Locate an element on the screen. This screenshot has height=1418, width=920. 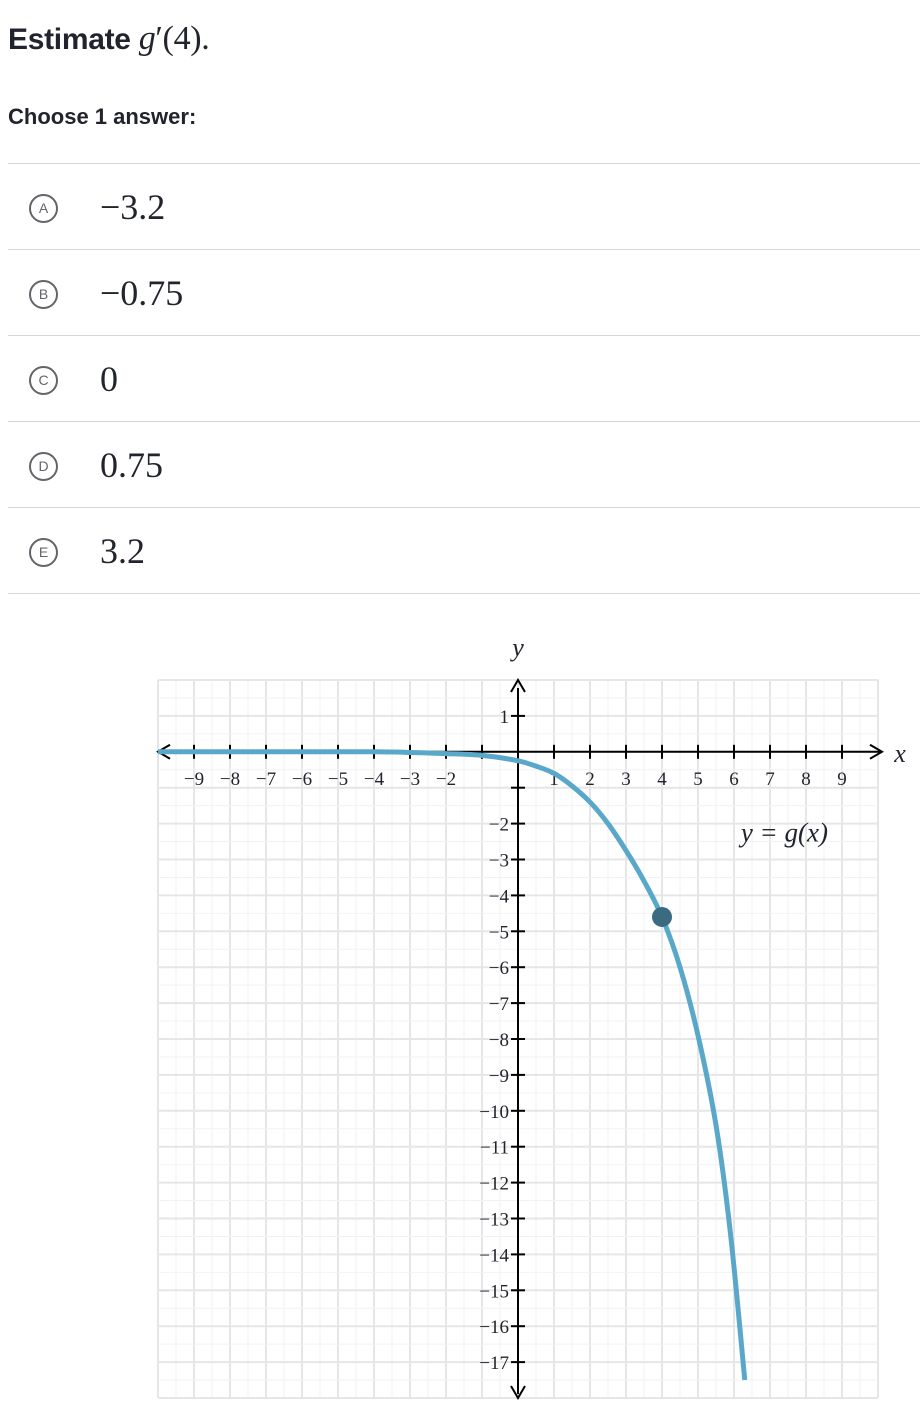
x-tick-label: 2 is located at coordinates (590, 779).